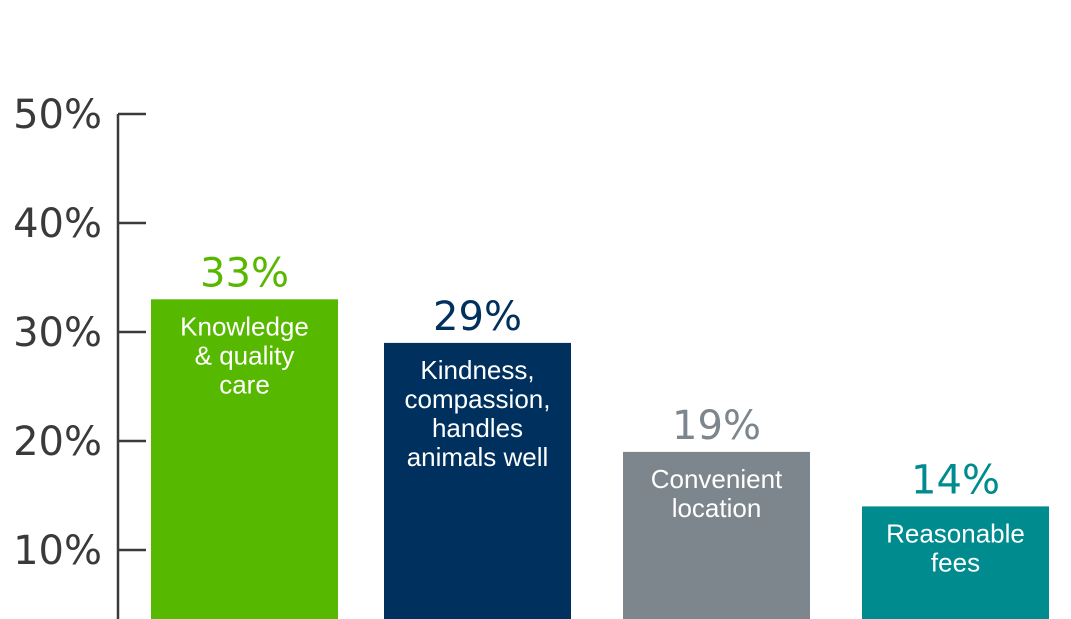  Describe the element at coordinates (717, 508) in the screenshot. I see `category-label-line: location` at that location.